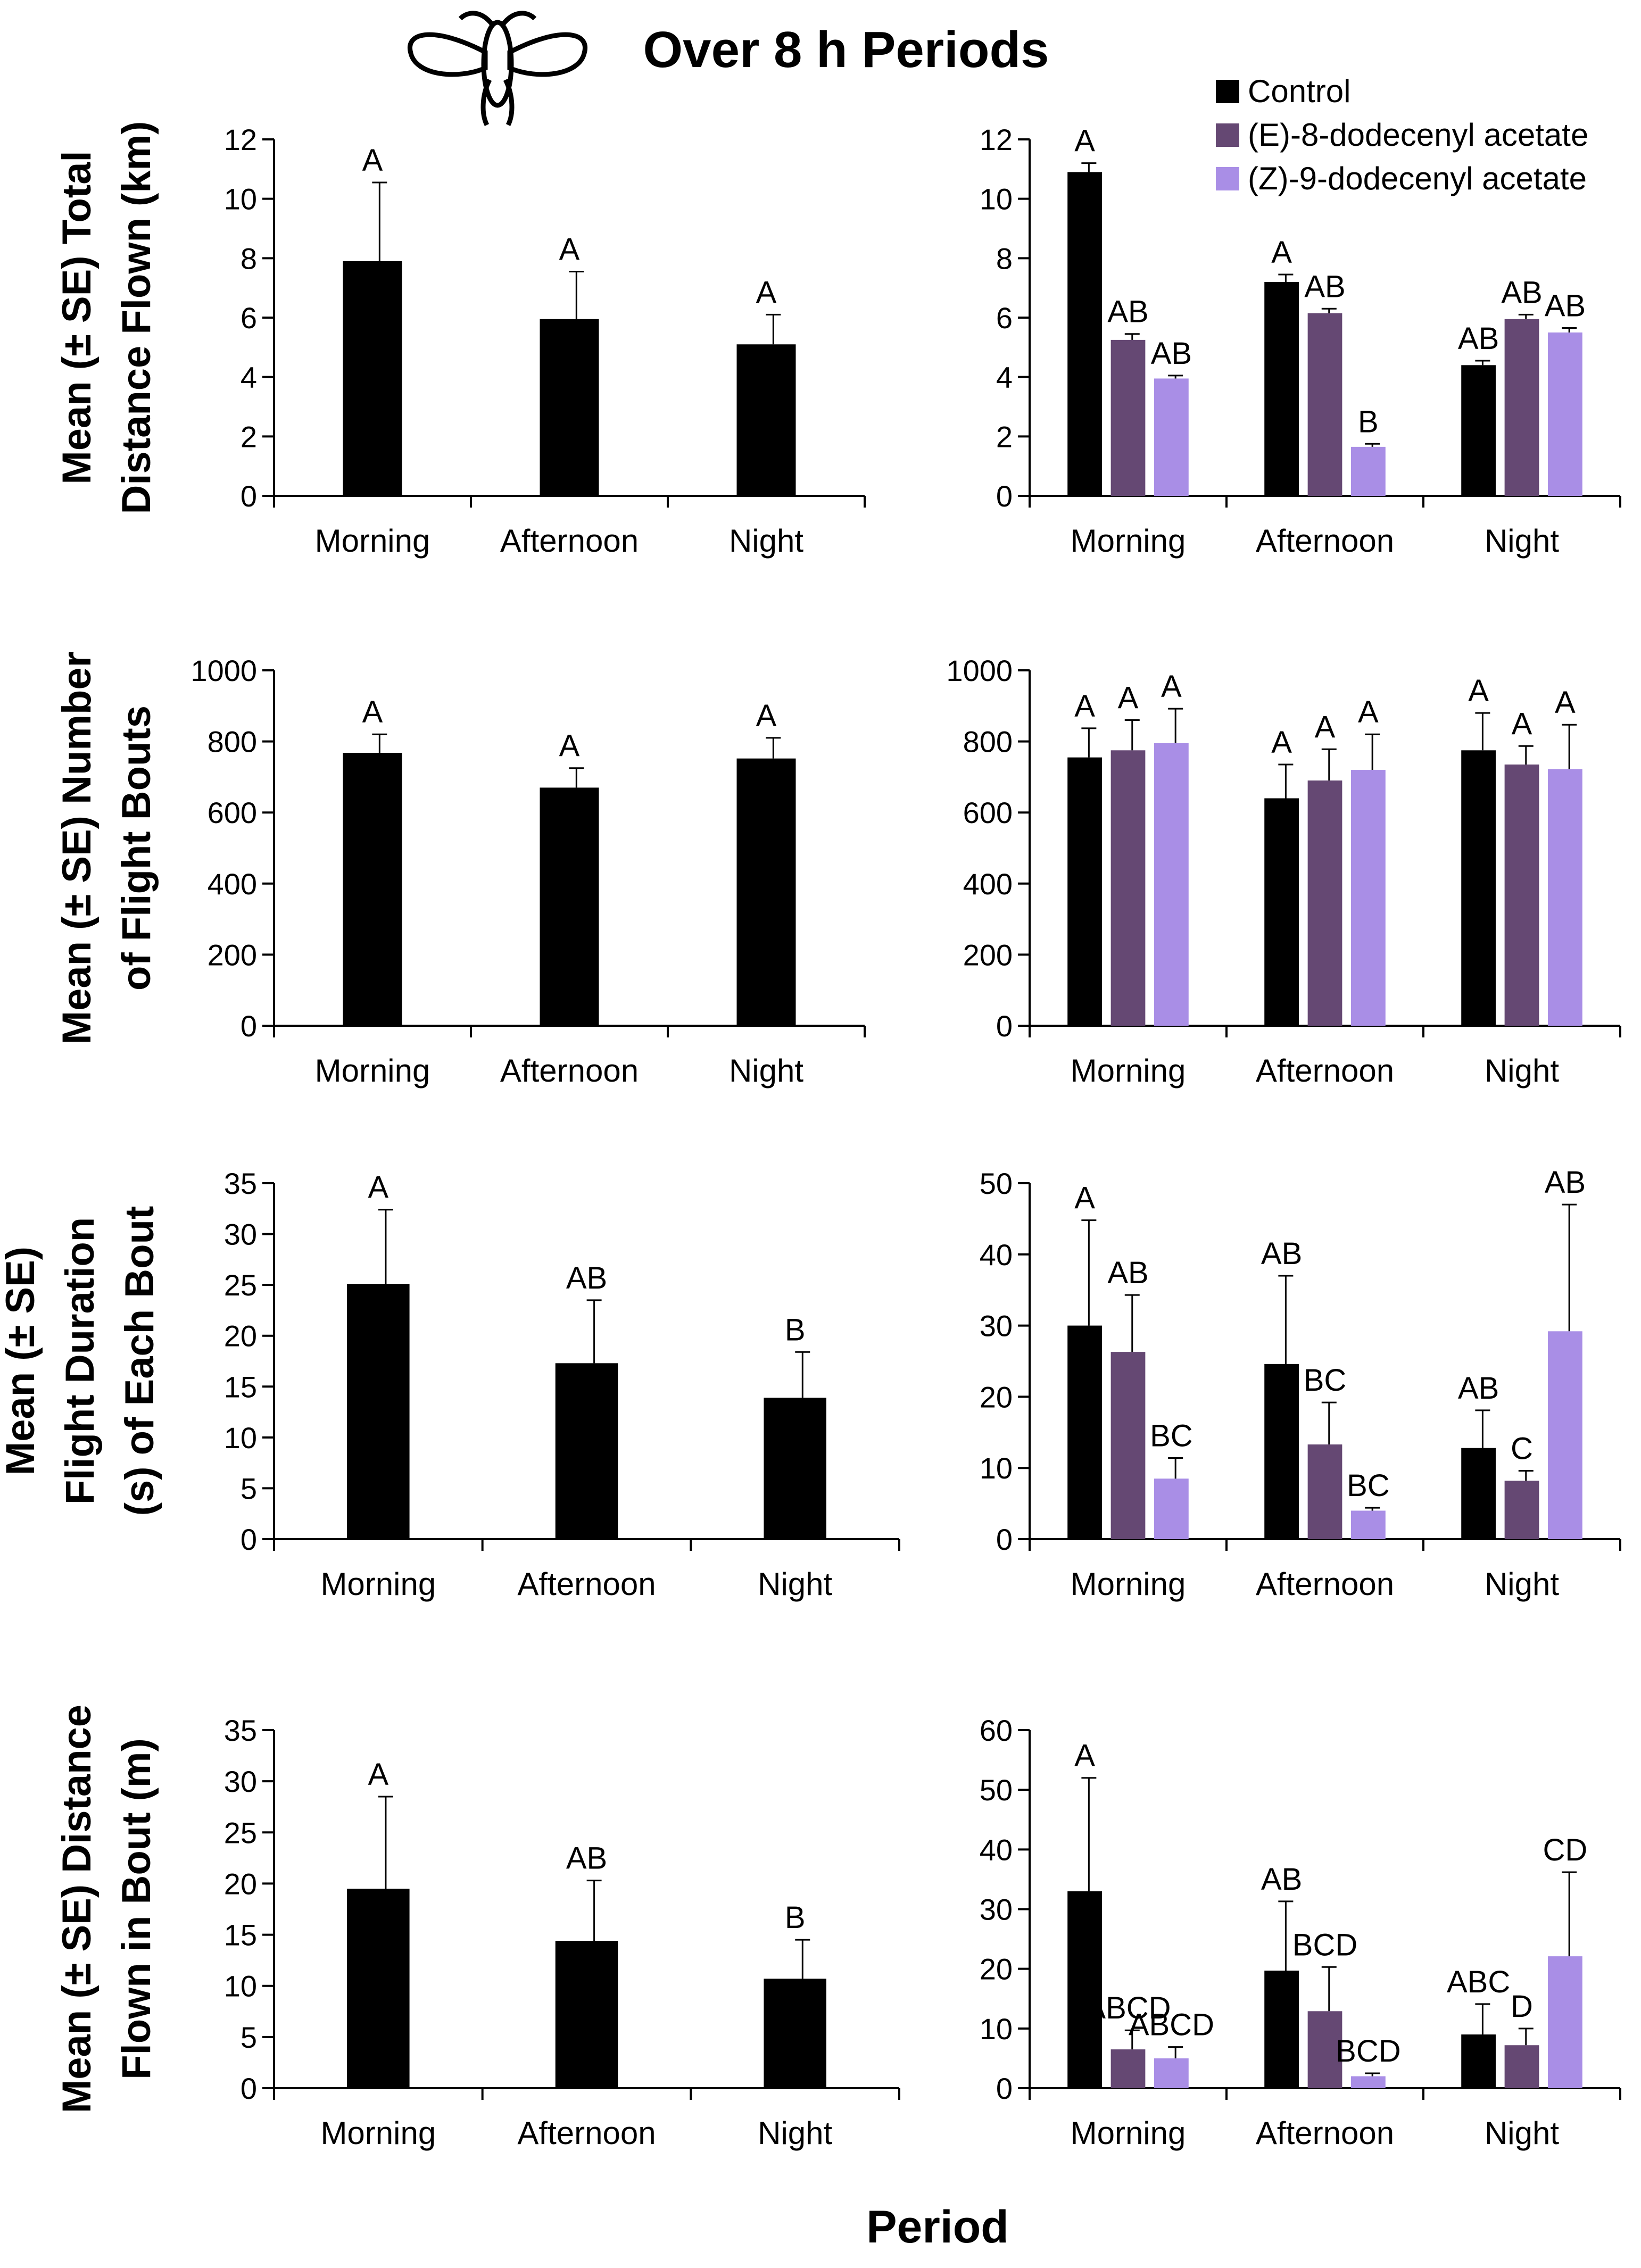 This screenshot has width=1641, height=2268. I want to click on y-tick-label: 40, so click(996, 1255).